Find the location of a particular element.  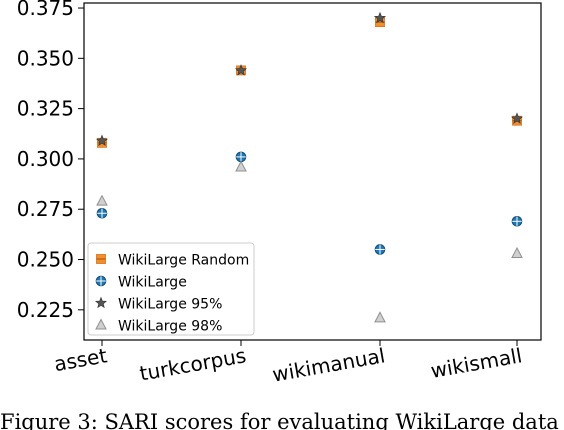

x-axis: asset turkcorpus wikimanual wikismall is located at coordinates (288, 363).